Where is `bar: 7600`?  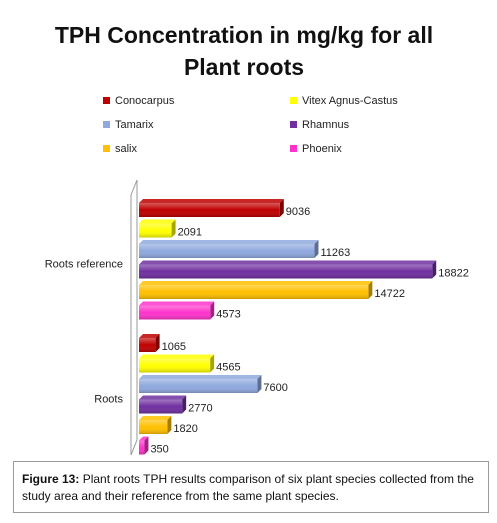
bar: 7600 is located at coordinates (213, 384).